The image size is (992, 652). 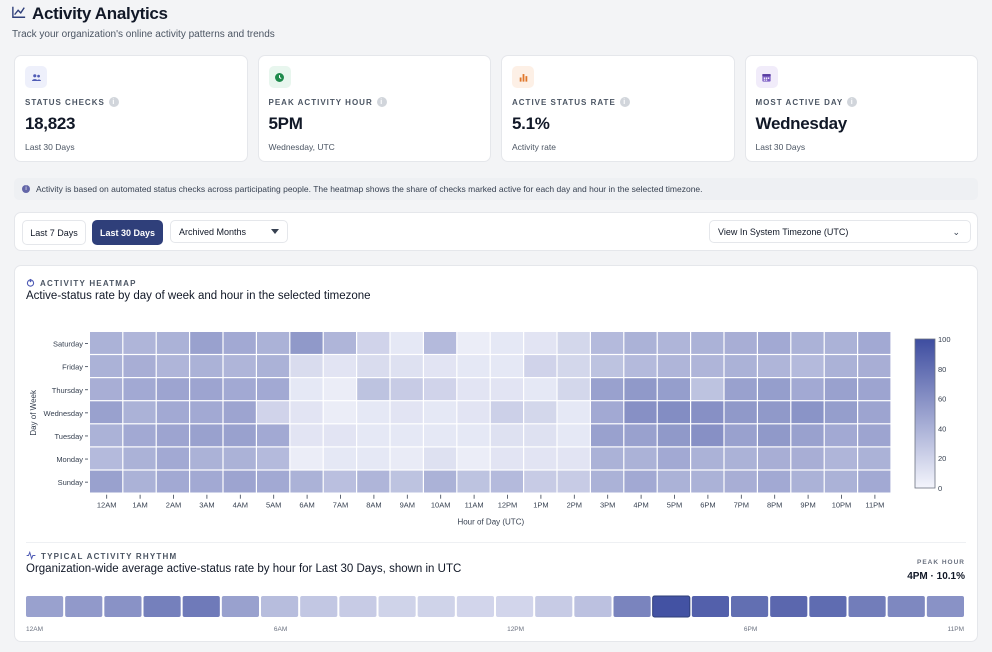 What do you see at coordinates (842, 505) in the screenshot?
I see `x-tick-label: 10PM` at bounding box center [842, 505].